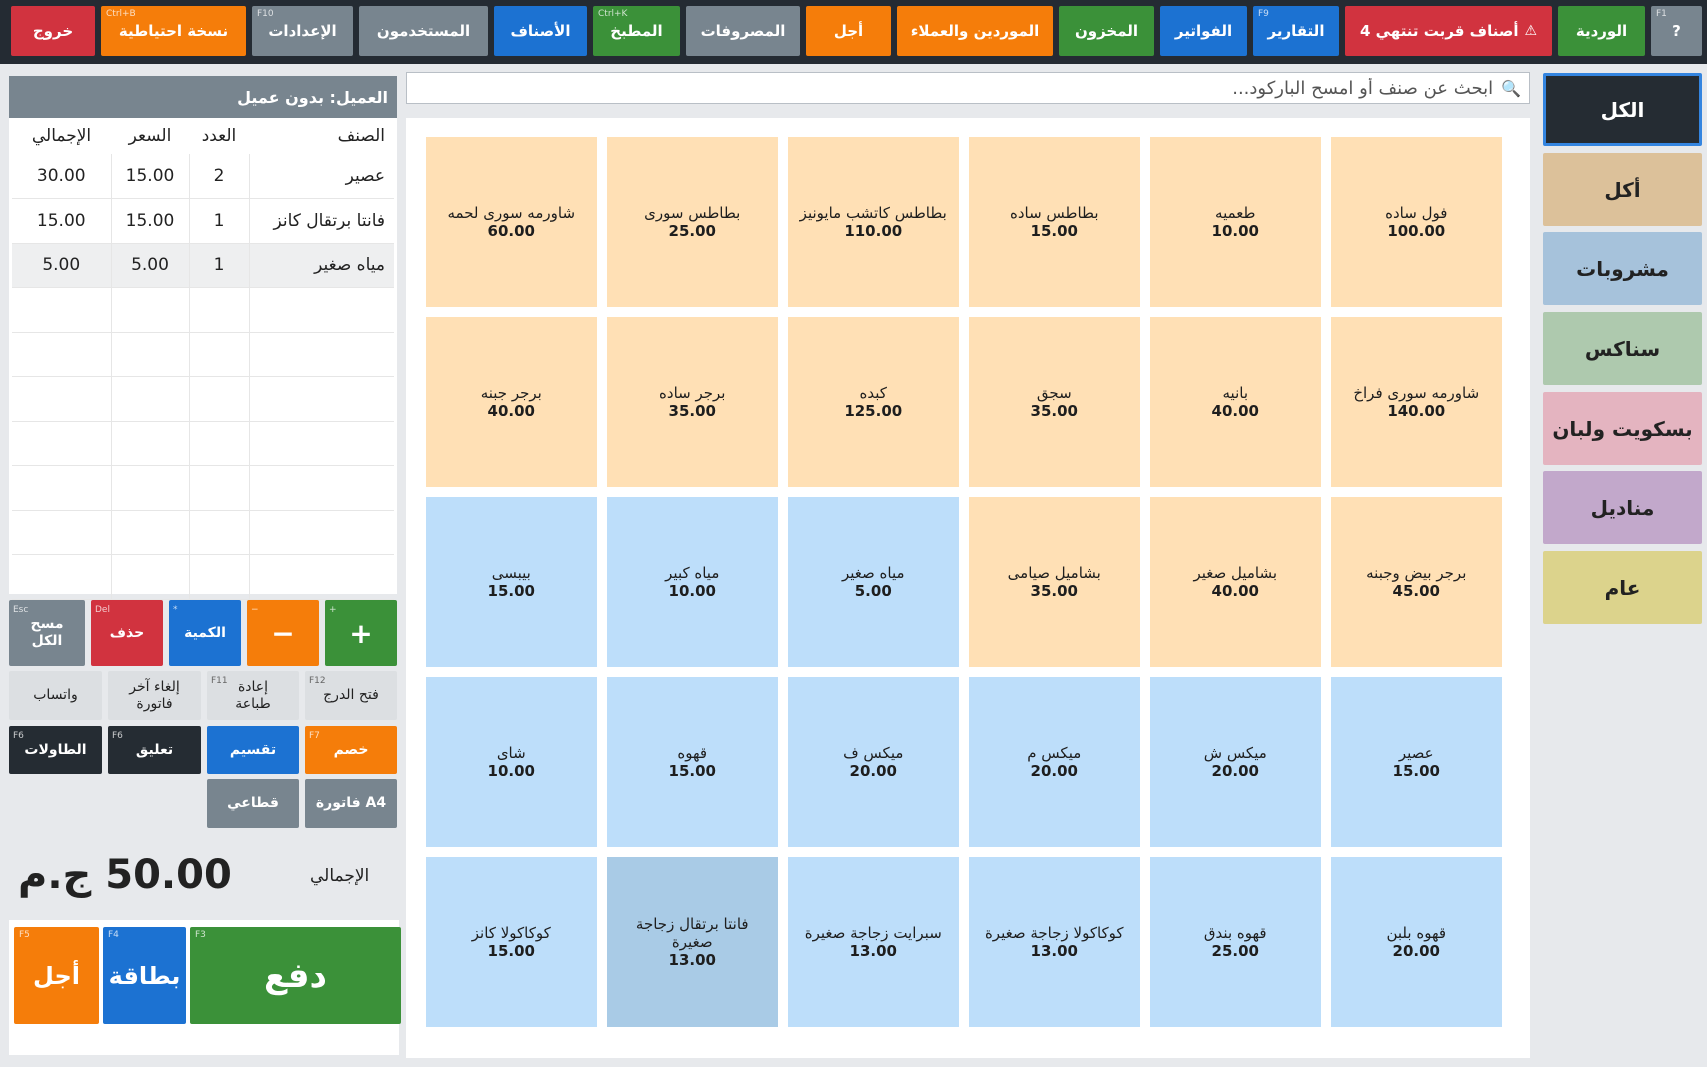  I want to click on product-tile: عصير 15.00, so click(1416, 762).